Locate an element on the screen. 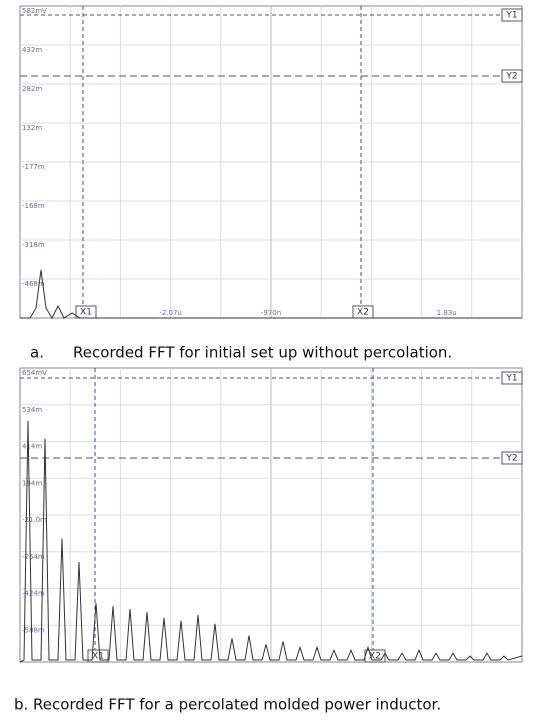  y-axis-label: 534m is located at coordinates (32, 410).